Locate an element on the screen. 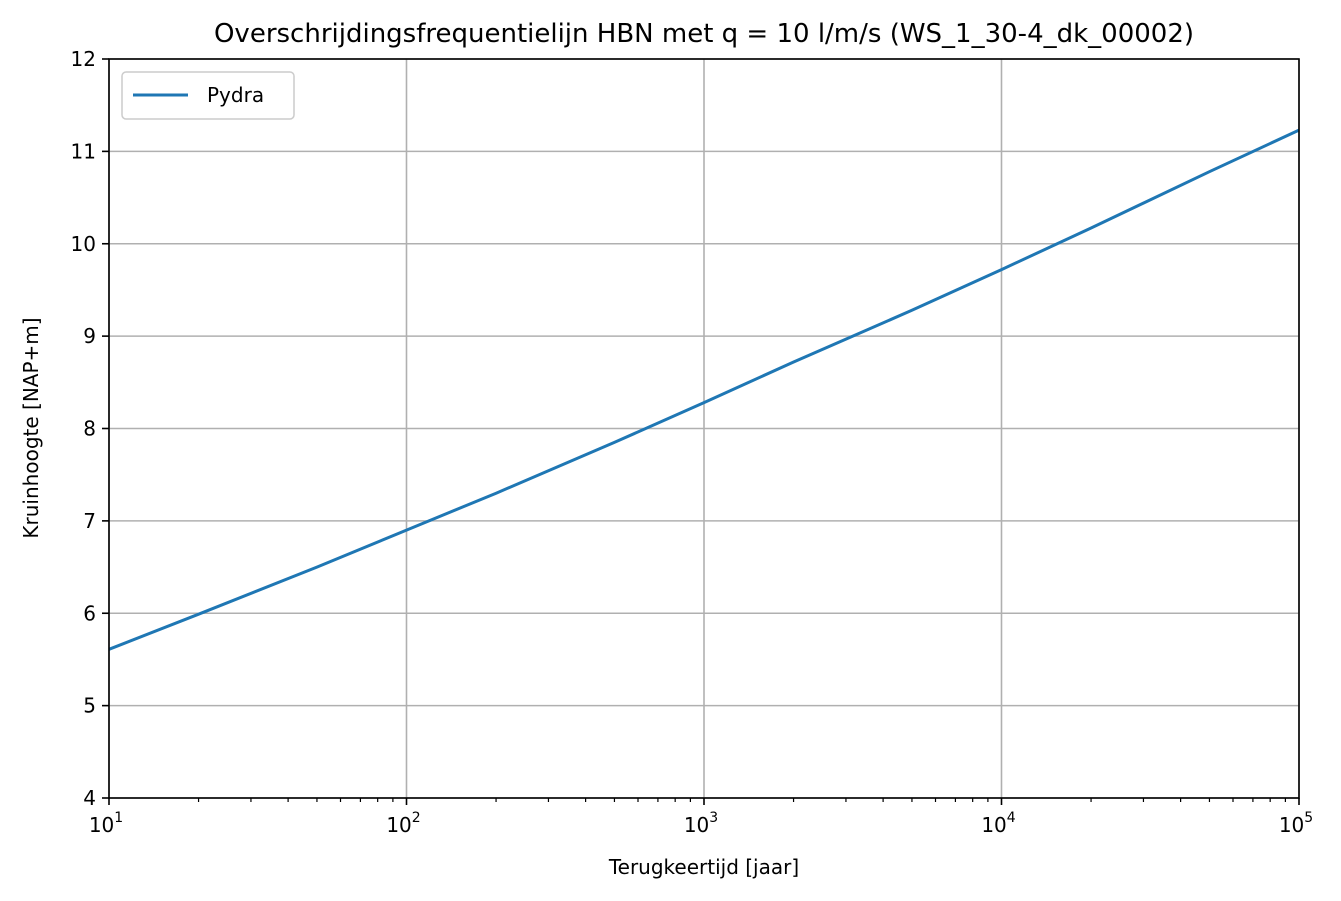 This screenshot has height=901, width=1341. y-tick-label: 8 is located at coordinates (89, 429).